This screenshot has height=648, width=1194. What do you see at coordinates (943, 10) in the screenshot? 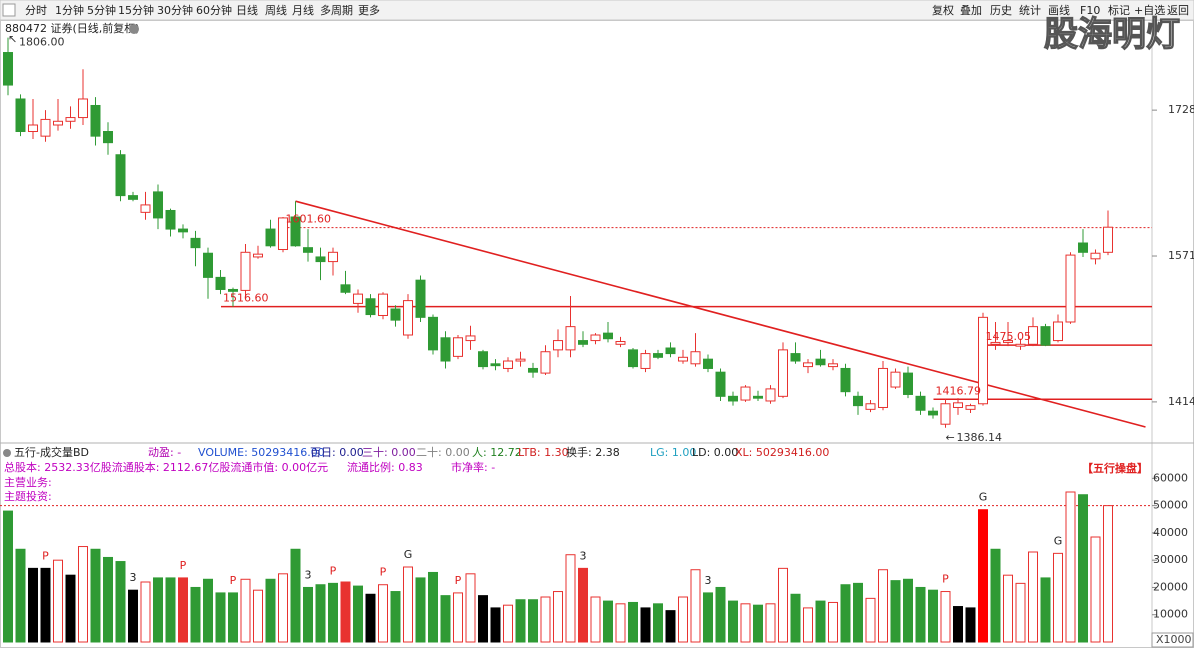
I see `tool-button: 复权` at bounding box center [943, 10].